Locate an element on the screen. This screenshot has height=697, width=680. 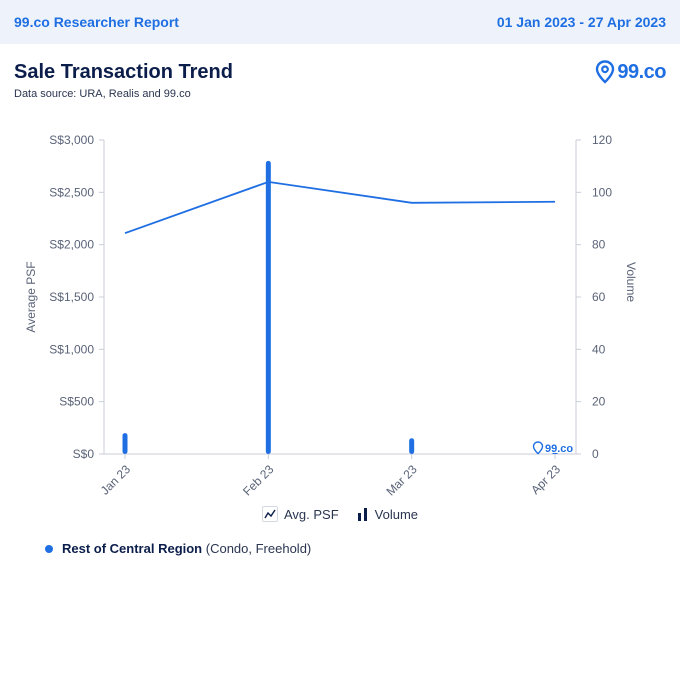
y2-axis-title: Volume is located at coordinates (631, 282).